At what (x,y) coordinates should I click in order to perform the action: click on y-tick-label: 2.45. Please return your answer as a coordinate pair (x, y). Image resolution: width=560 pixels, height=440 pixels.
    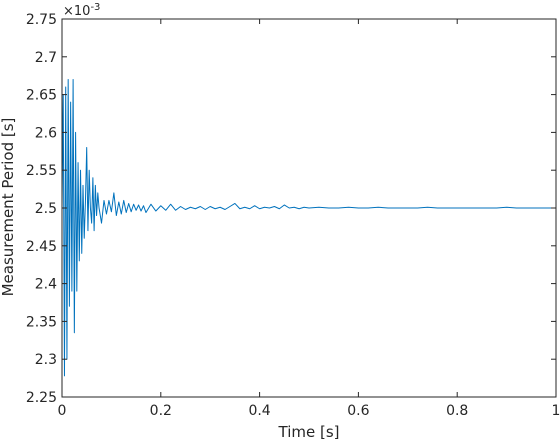
    Looking at the image, I should click on (41, 247).